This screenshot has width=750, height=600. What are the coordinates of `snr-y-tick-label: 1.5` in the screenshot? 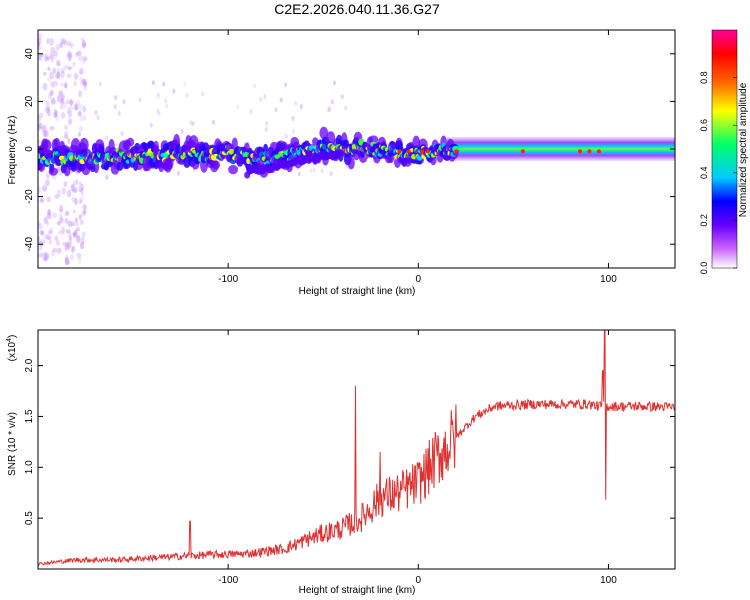 It's located at (29, 416).